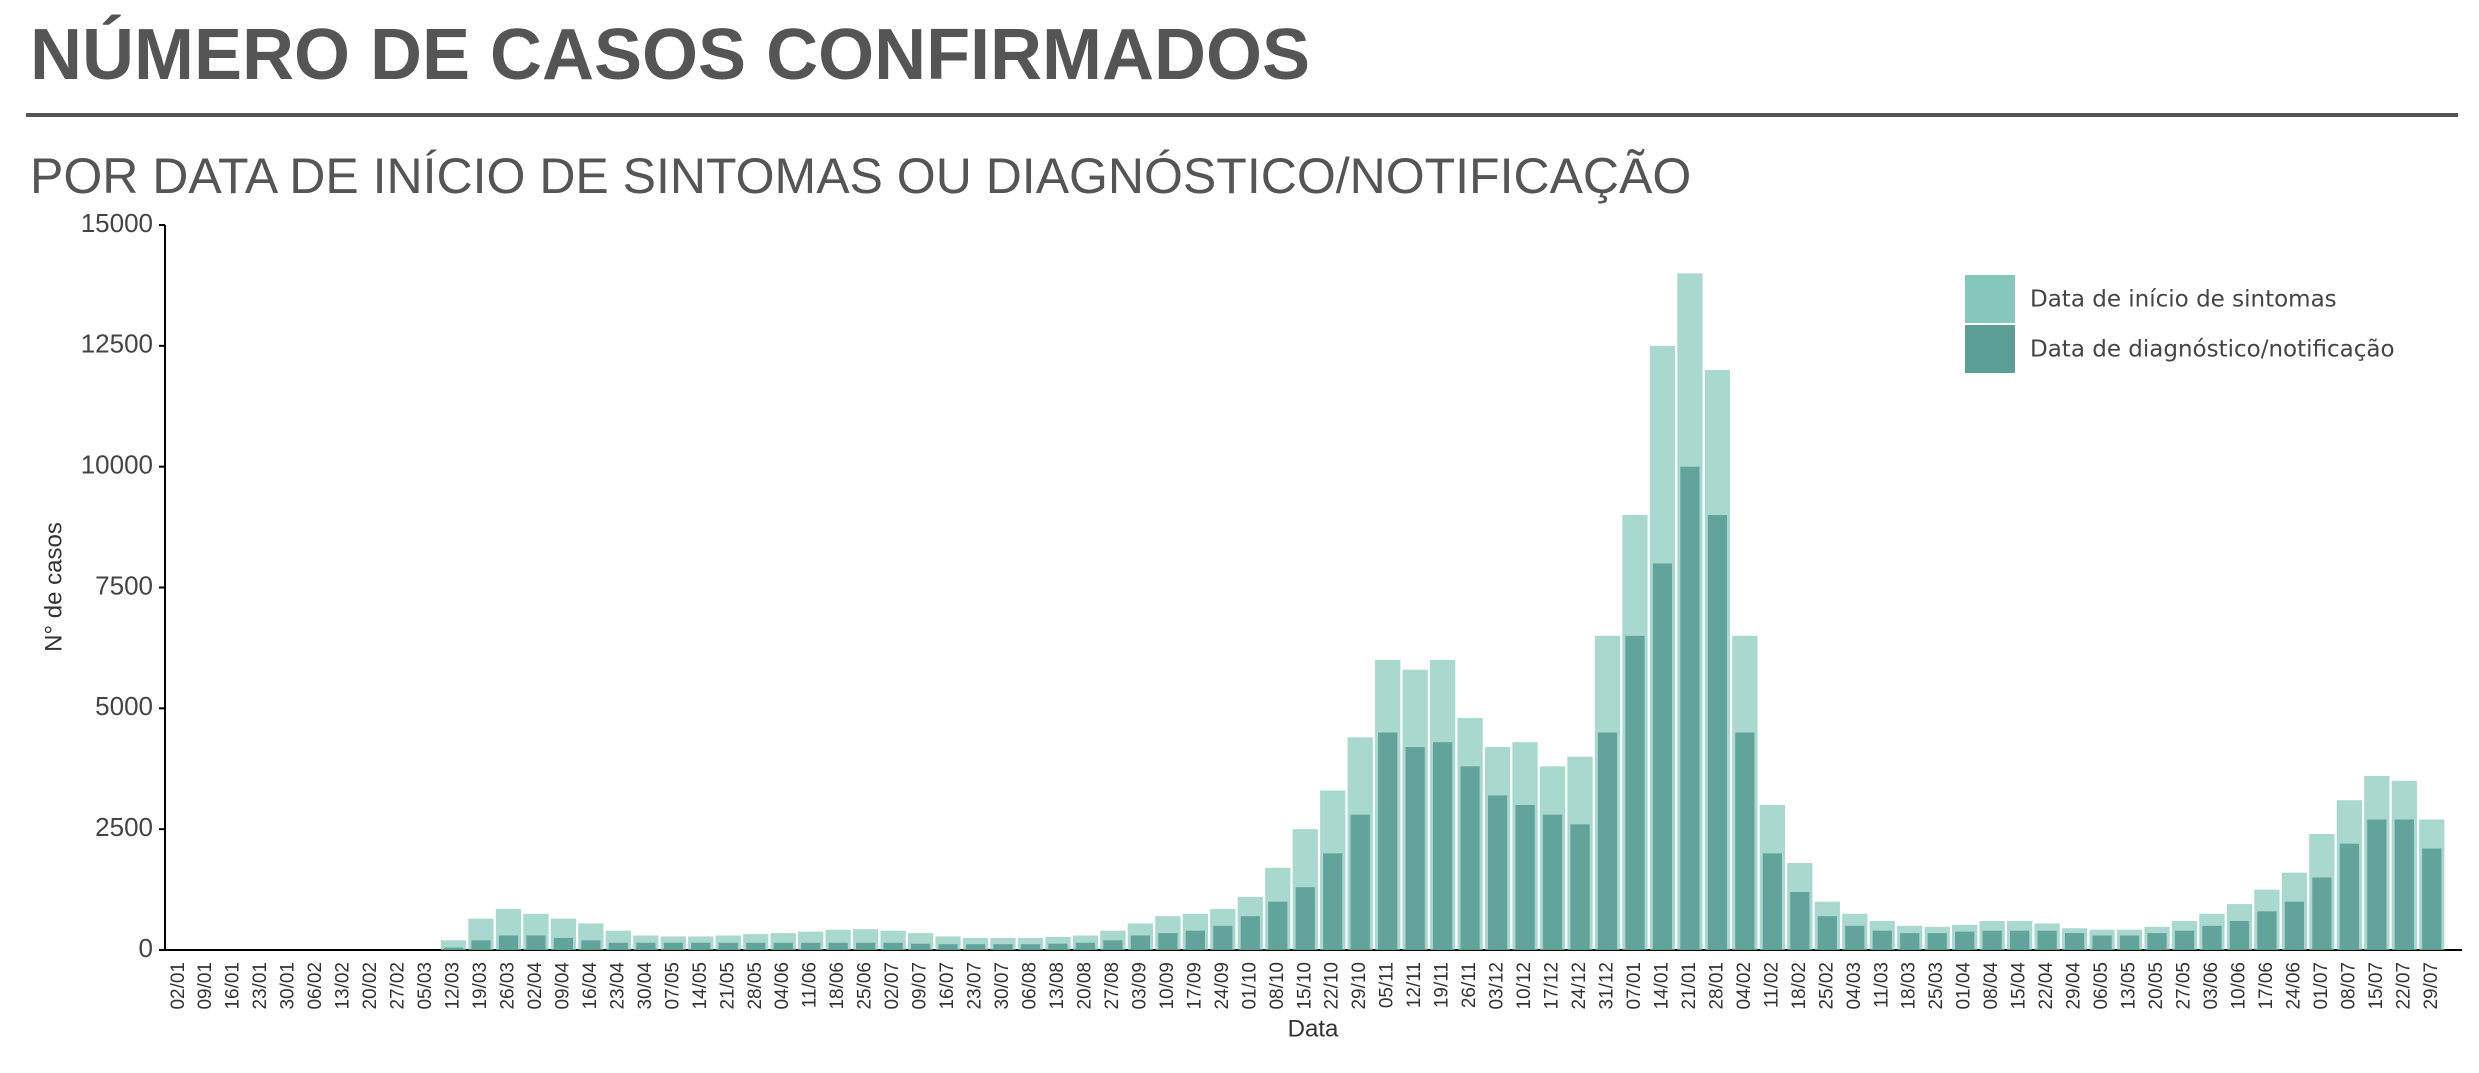  Describe the element at coordinates (1964, 986) in the screenshot. I see `x-tick-label: 01/04` at that location.